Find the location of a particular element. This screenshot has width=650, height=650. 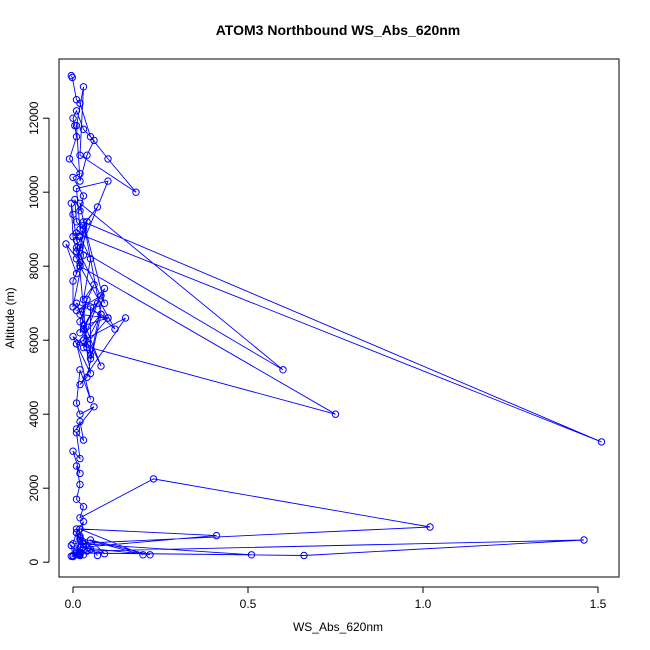

y-tick-label: 10000 is located at coordinates (34, 192).